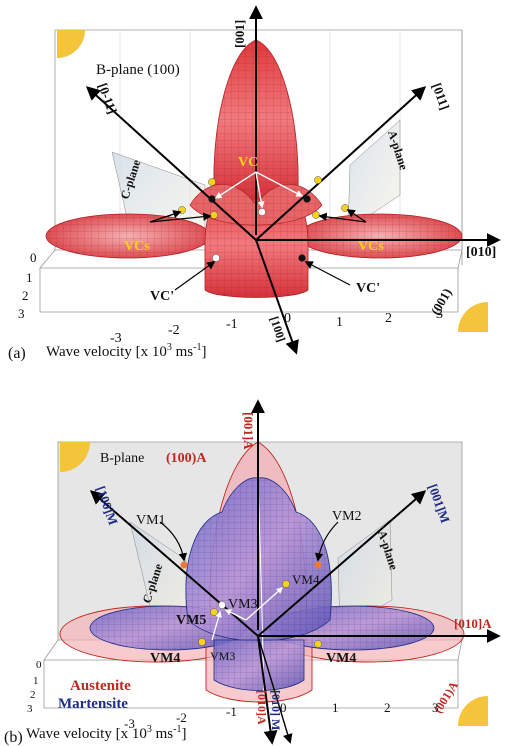 The width and height of the screenshot is (512, 746). I want to click on panel-b-vm-points, so click(251, 604).